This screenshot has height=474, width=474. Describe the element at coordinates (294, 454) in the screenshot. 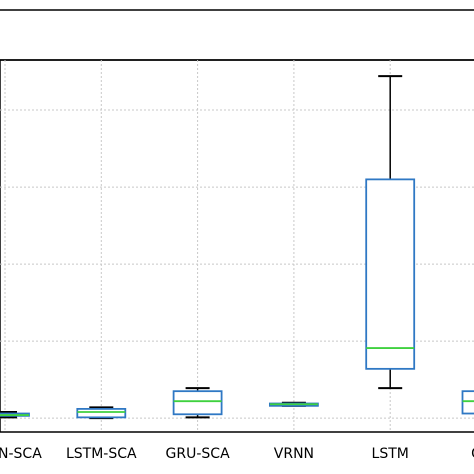

I see `x-tick-label: VRNN` at that location.